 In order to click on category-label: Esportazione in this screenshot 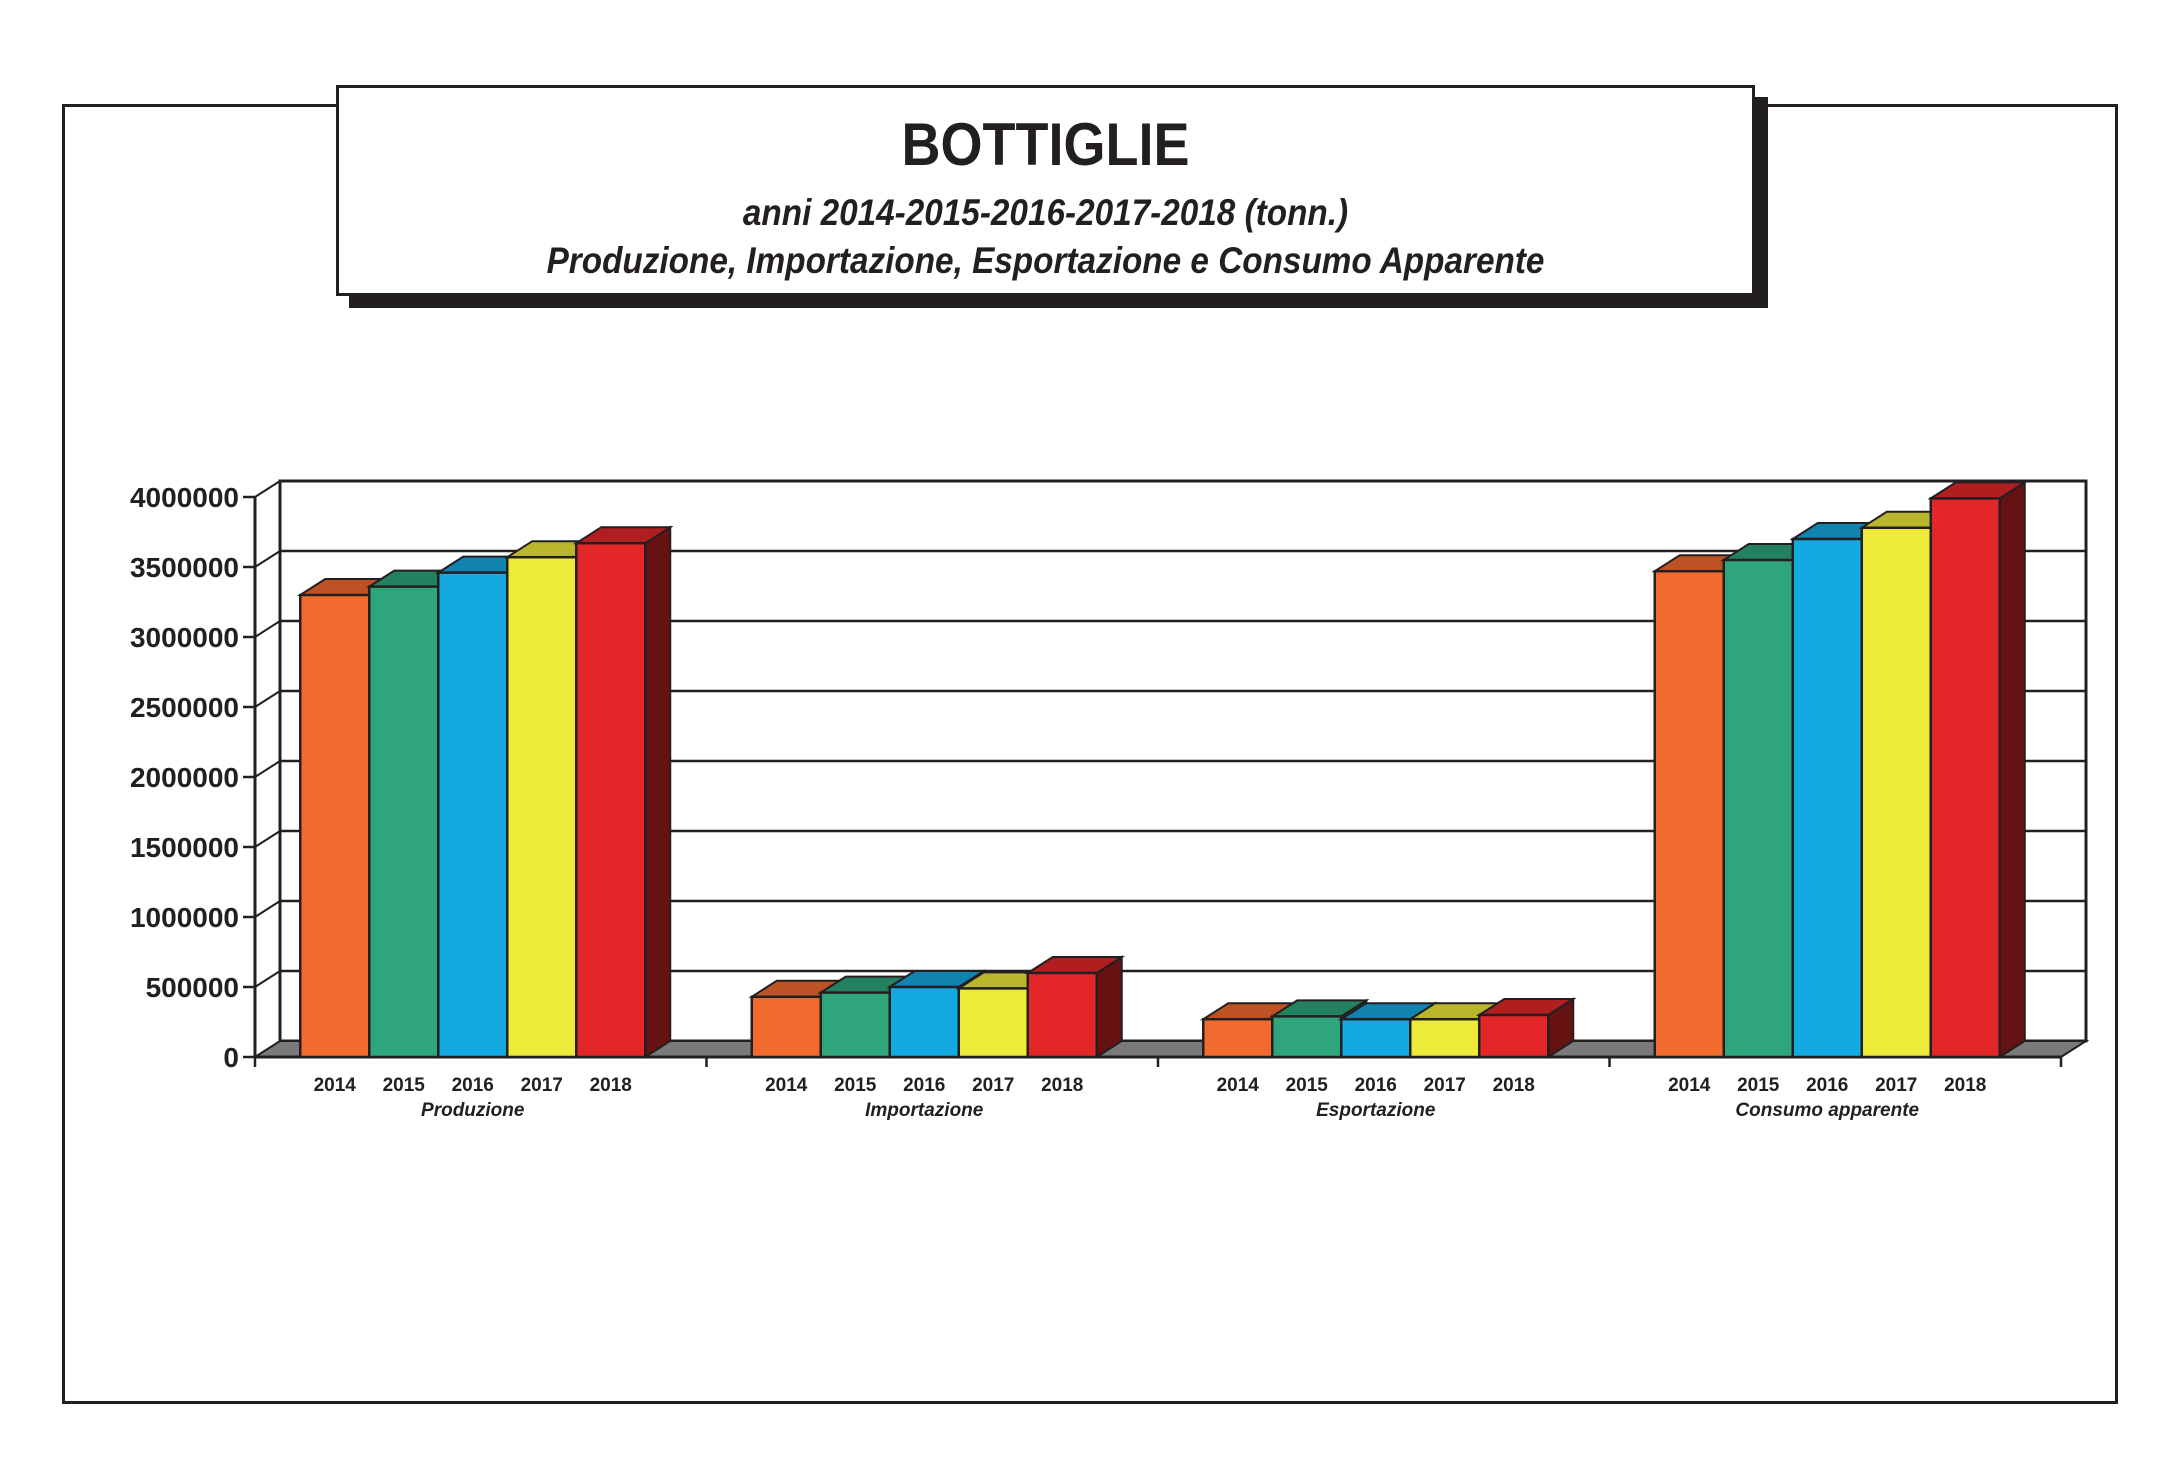, I will do `click(1376, 1110)`.